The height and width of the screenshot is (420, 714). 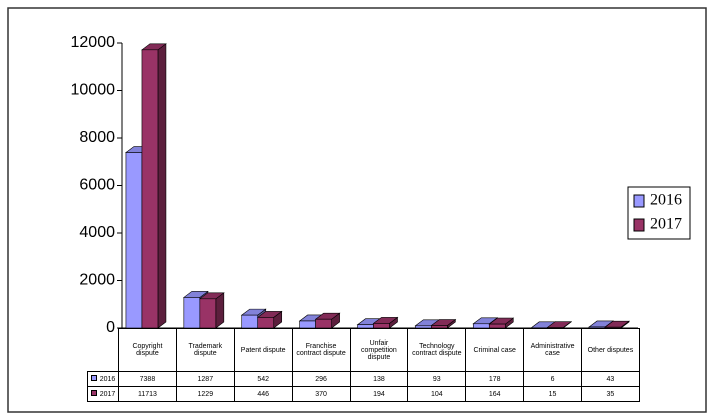 I want to click on value-cell: 370, so click(x=321, y=394).